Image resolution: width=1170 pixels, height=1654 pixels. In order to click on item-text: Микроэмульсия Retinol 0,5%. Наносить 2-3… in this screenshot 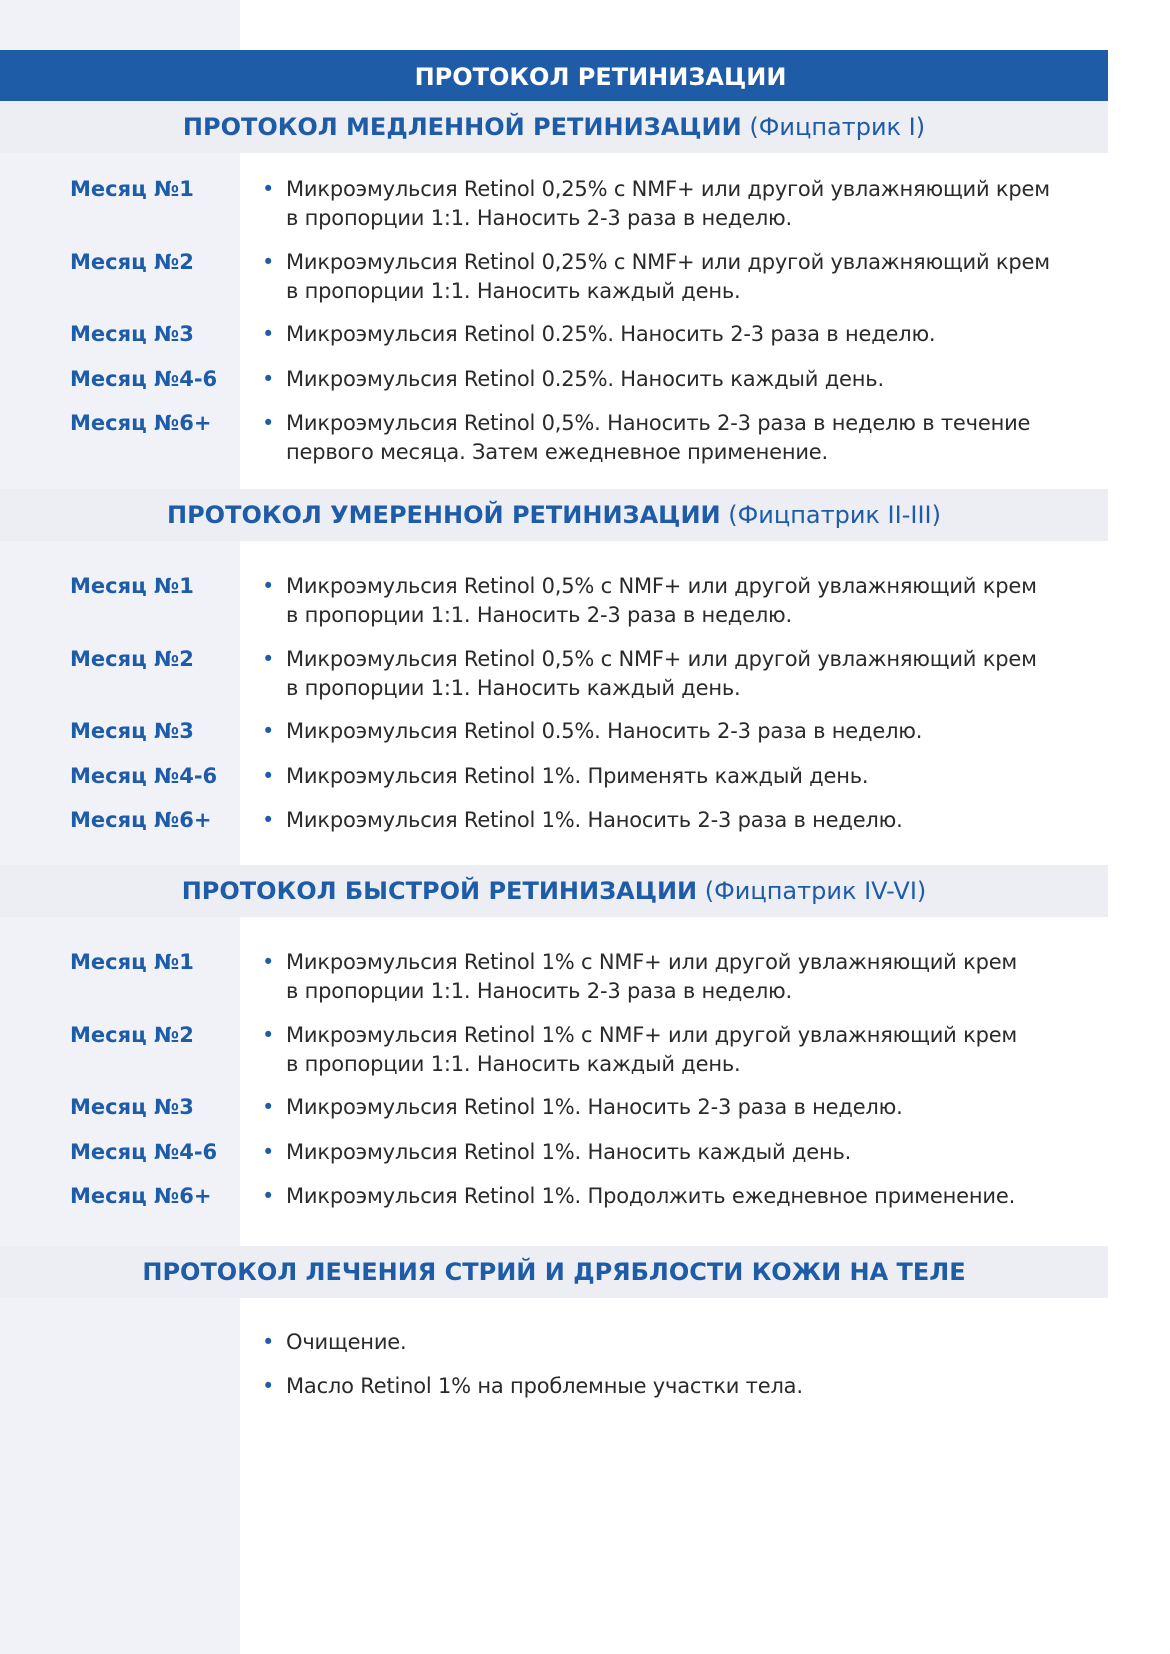, I will do `click(686, 438)`.